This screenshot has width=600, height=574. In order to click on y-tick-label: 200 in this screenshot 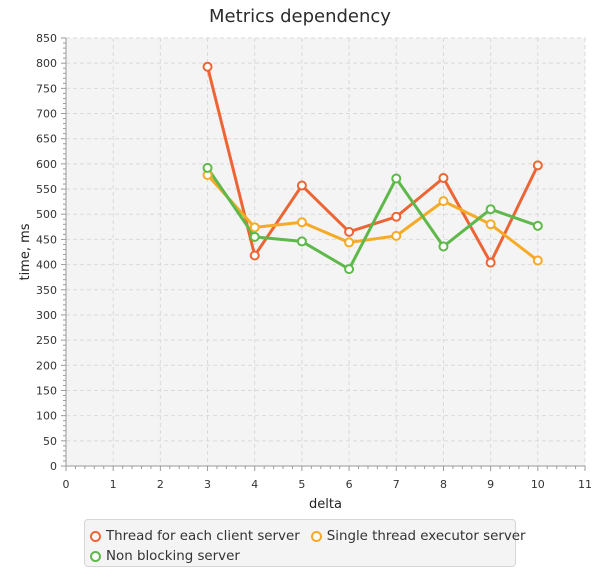, I will do `click(46, 365)`.